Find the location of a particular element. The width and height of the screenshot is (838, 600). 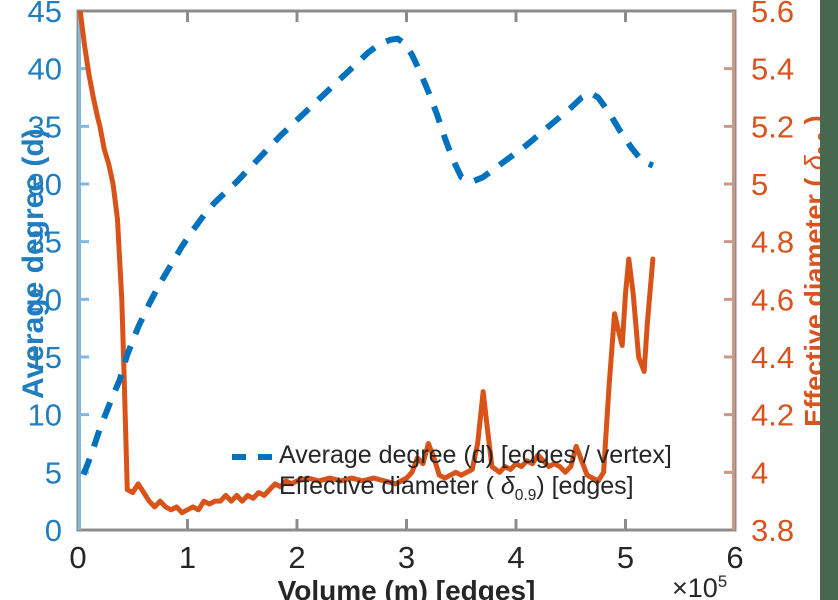

x-tick-label: 3 is located at coordinates (406, 557).